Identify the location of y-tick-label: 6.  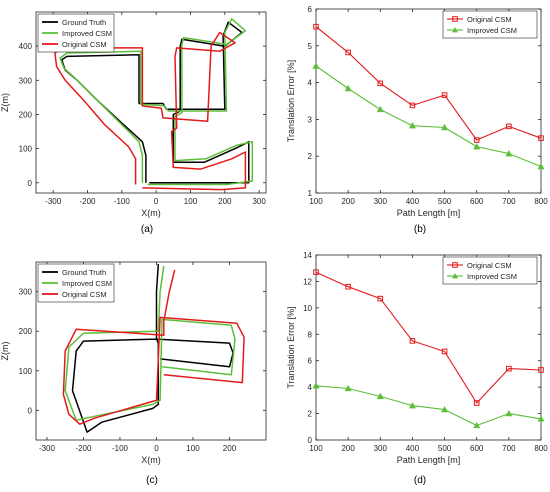
(310, 361).